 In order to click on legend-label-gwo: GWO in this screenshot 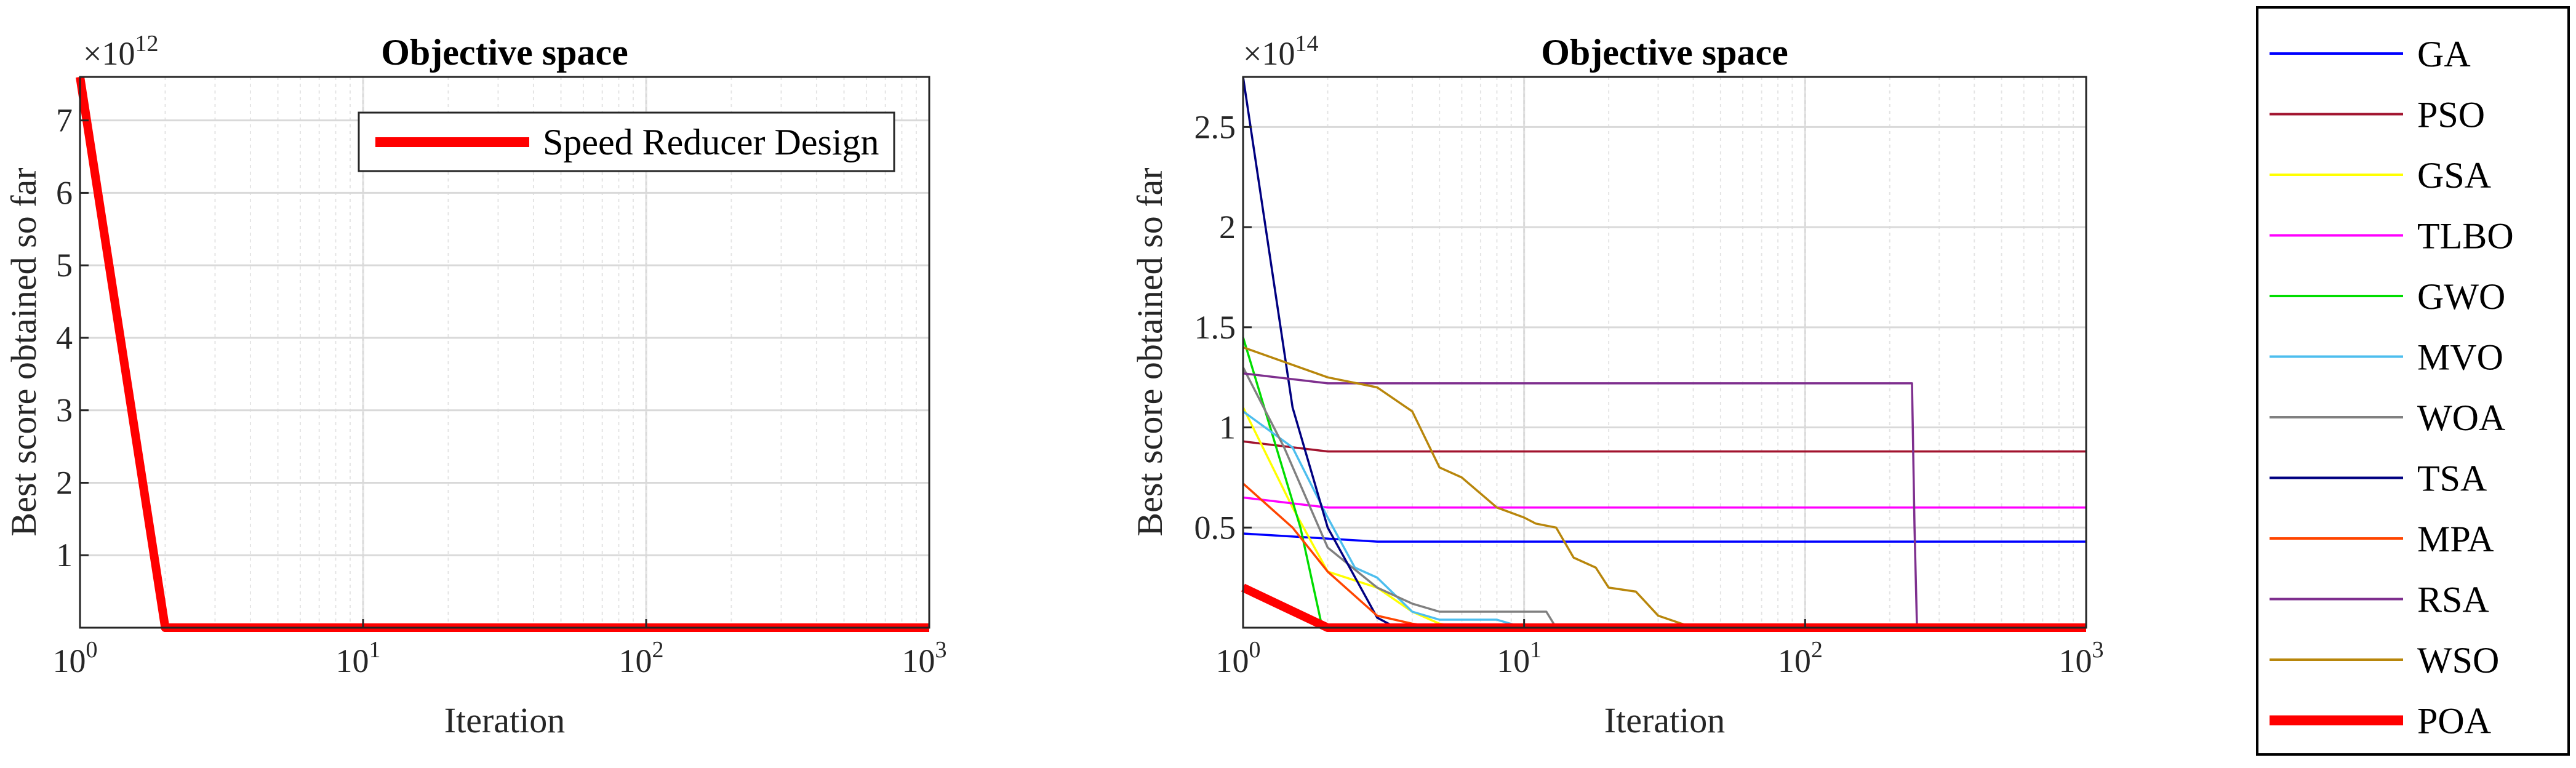, I will do `click(2461, 296)`.